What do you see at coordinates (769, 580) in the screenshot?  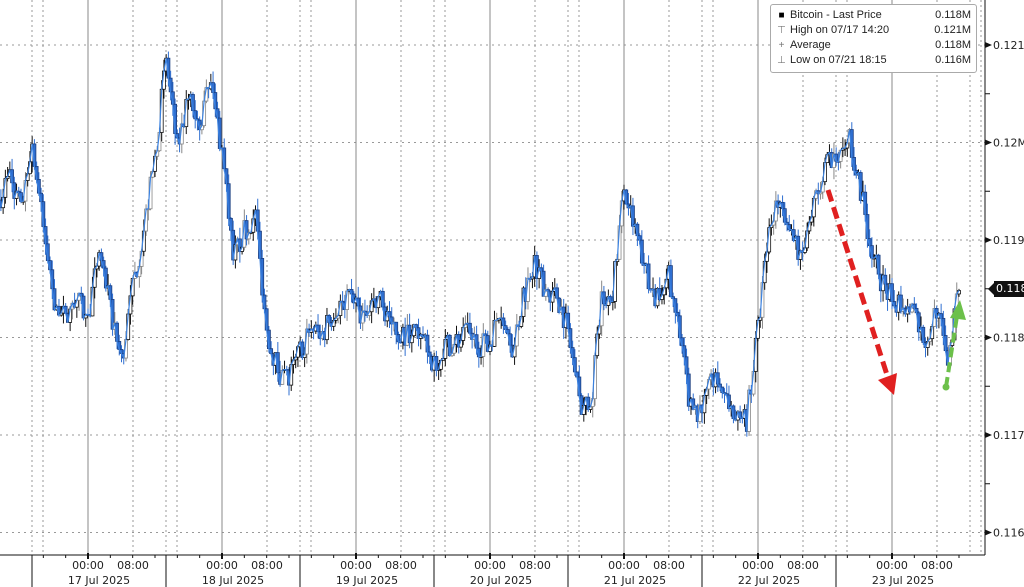 I see `x-day-label: 22 Jul 2025` at bounding box center [769, 580].